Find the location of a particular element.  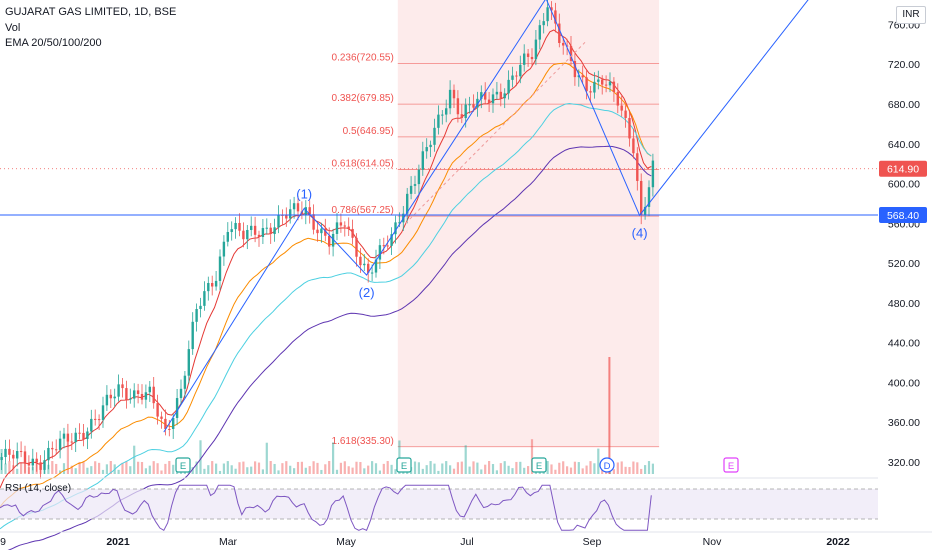

ema-legend: EMA 20/50/100/200 is located at coordinates (53, 43).